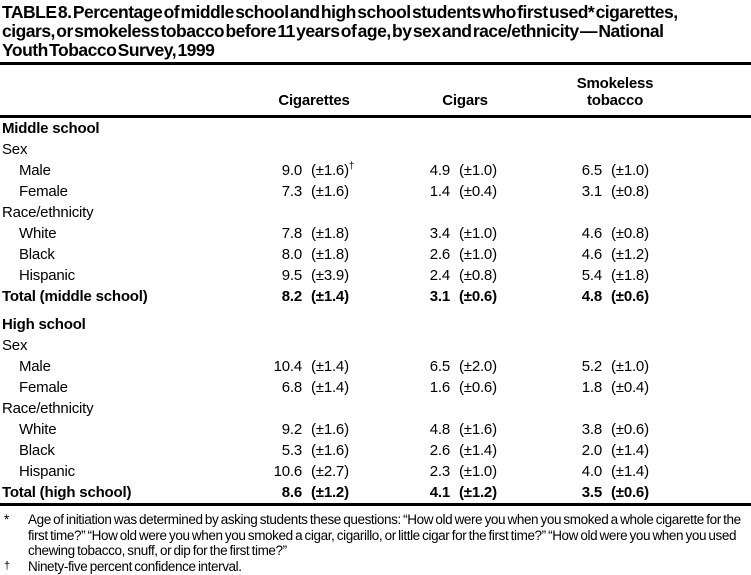  What do you see at coordinates (630, 275) in the screenshot?
I see `smokeless-ci: (±1.8)` at bounding box center [630, 275].